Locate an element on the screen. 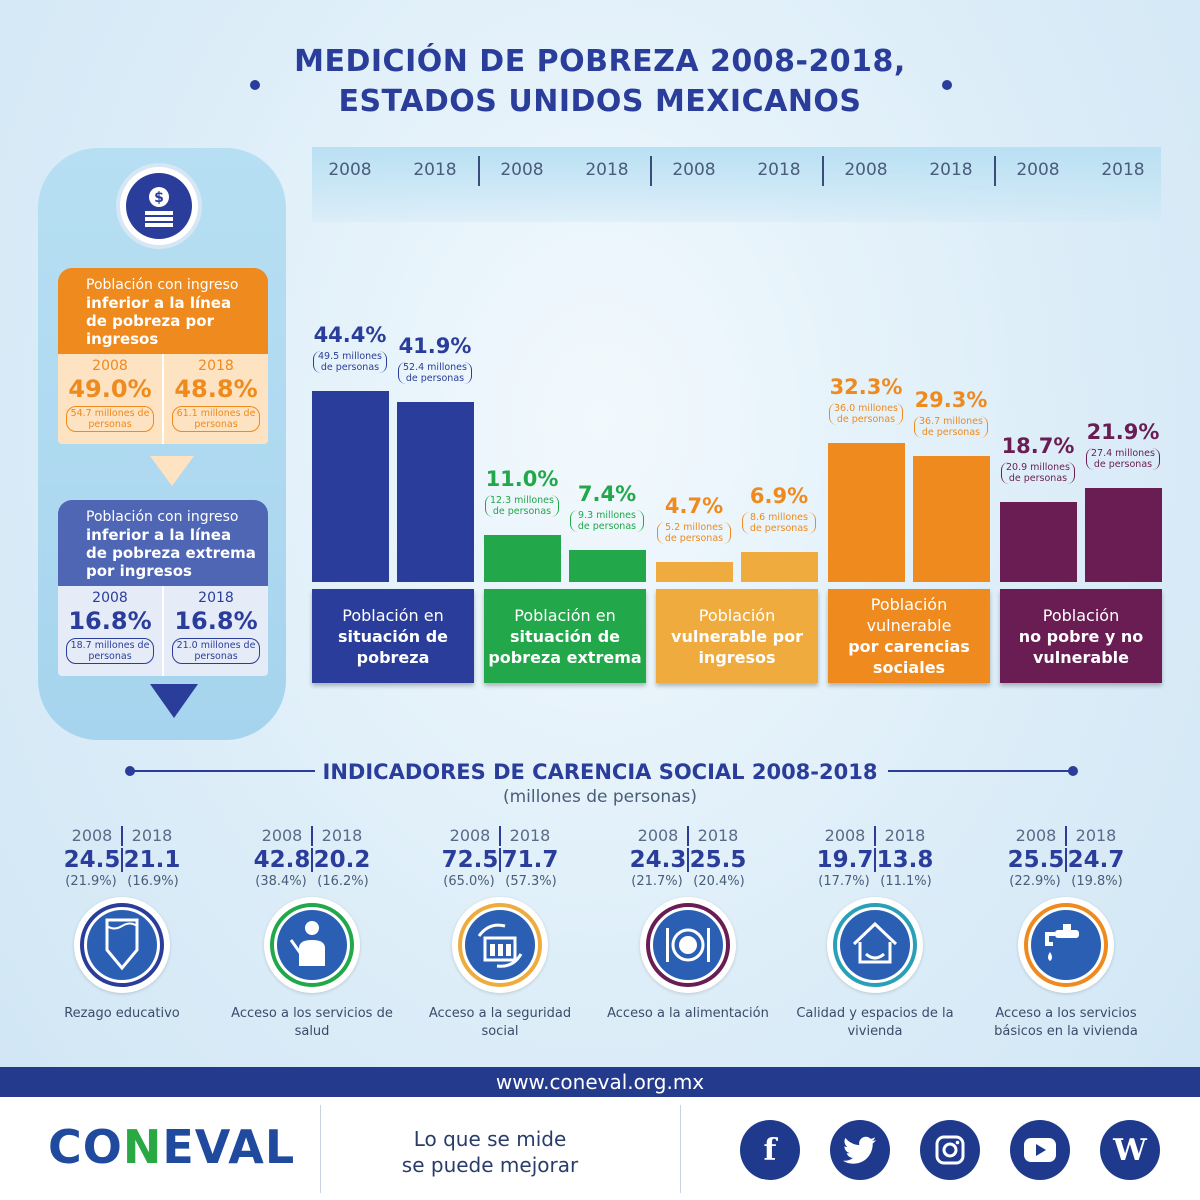 This screenshot has width=1200, height=1200. website-url: www.coneval.org.mx is located at coordinates (600, 1082).